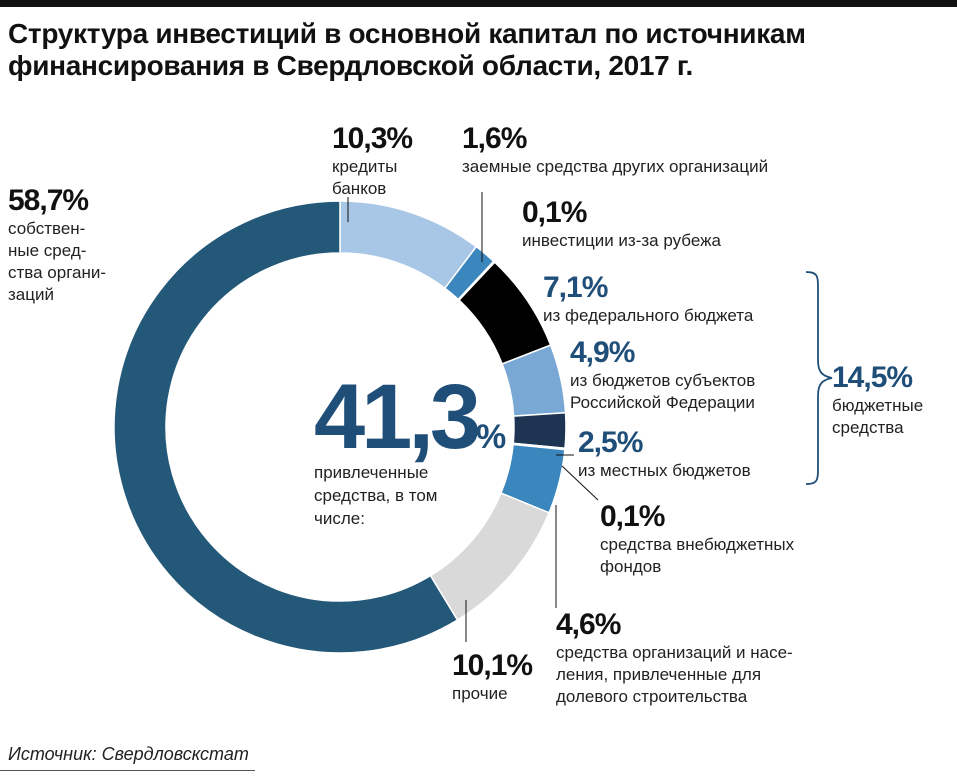 The width and height of the screenshot is (957, 778). What do you see at coordinates (658, 674) in the screenshot?
I see `category-label-shared_construction: ления, привлеченные для` at bounding box center [658, 674].